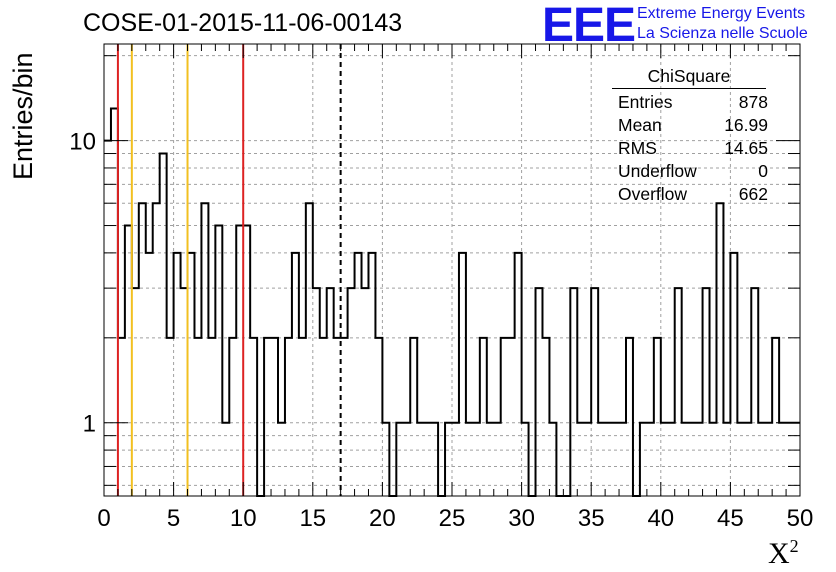 This screenshot has height=572, width=836. Describe the element at coordinates (23, 116) in the screenshot. I see `y-axis-label: Entries/bin` at that location.